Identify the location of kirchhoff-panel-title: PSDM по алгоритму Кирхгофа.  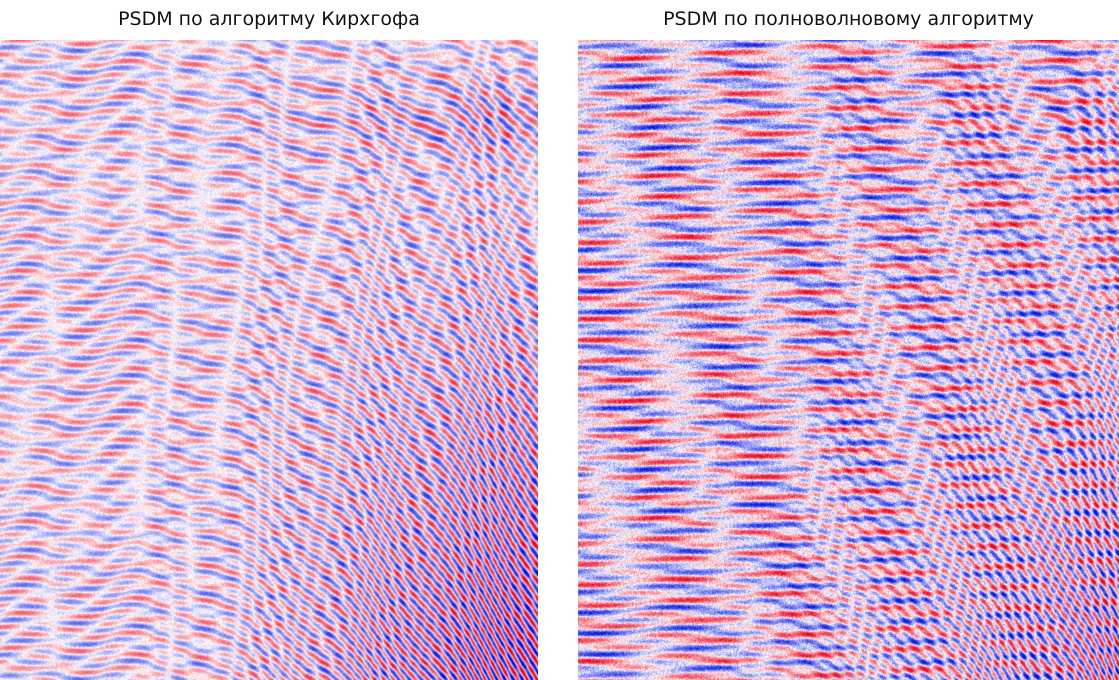
(269, 19).